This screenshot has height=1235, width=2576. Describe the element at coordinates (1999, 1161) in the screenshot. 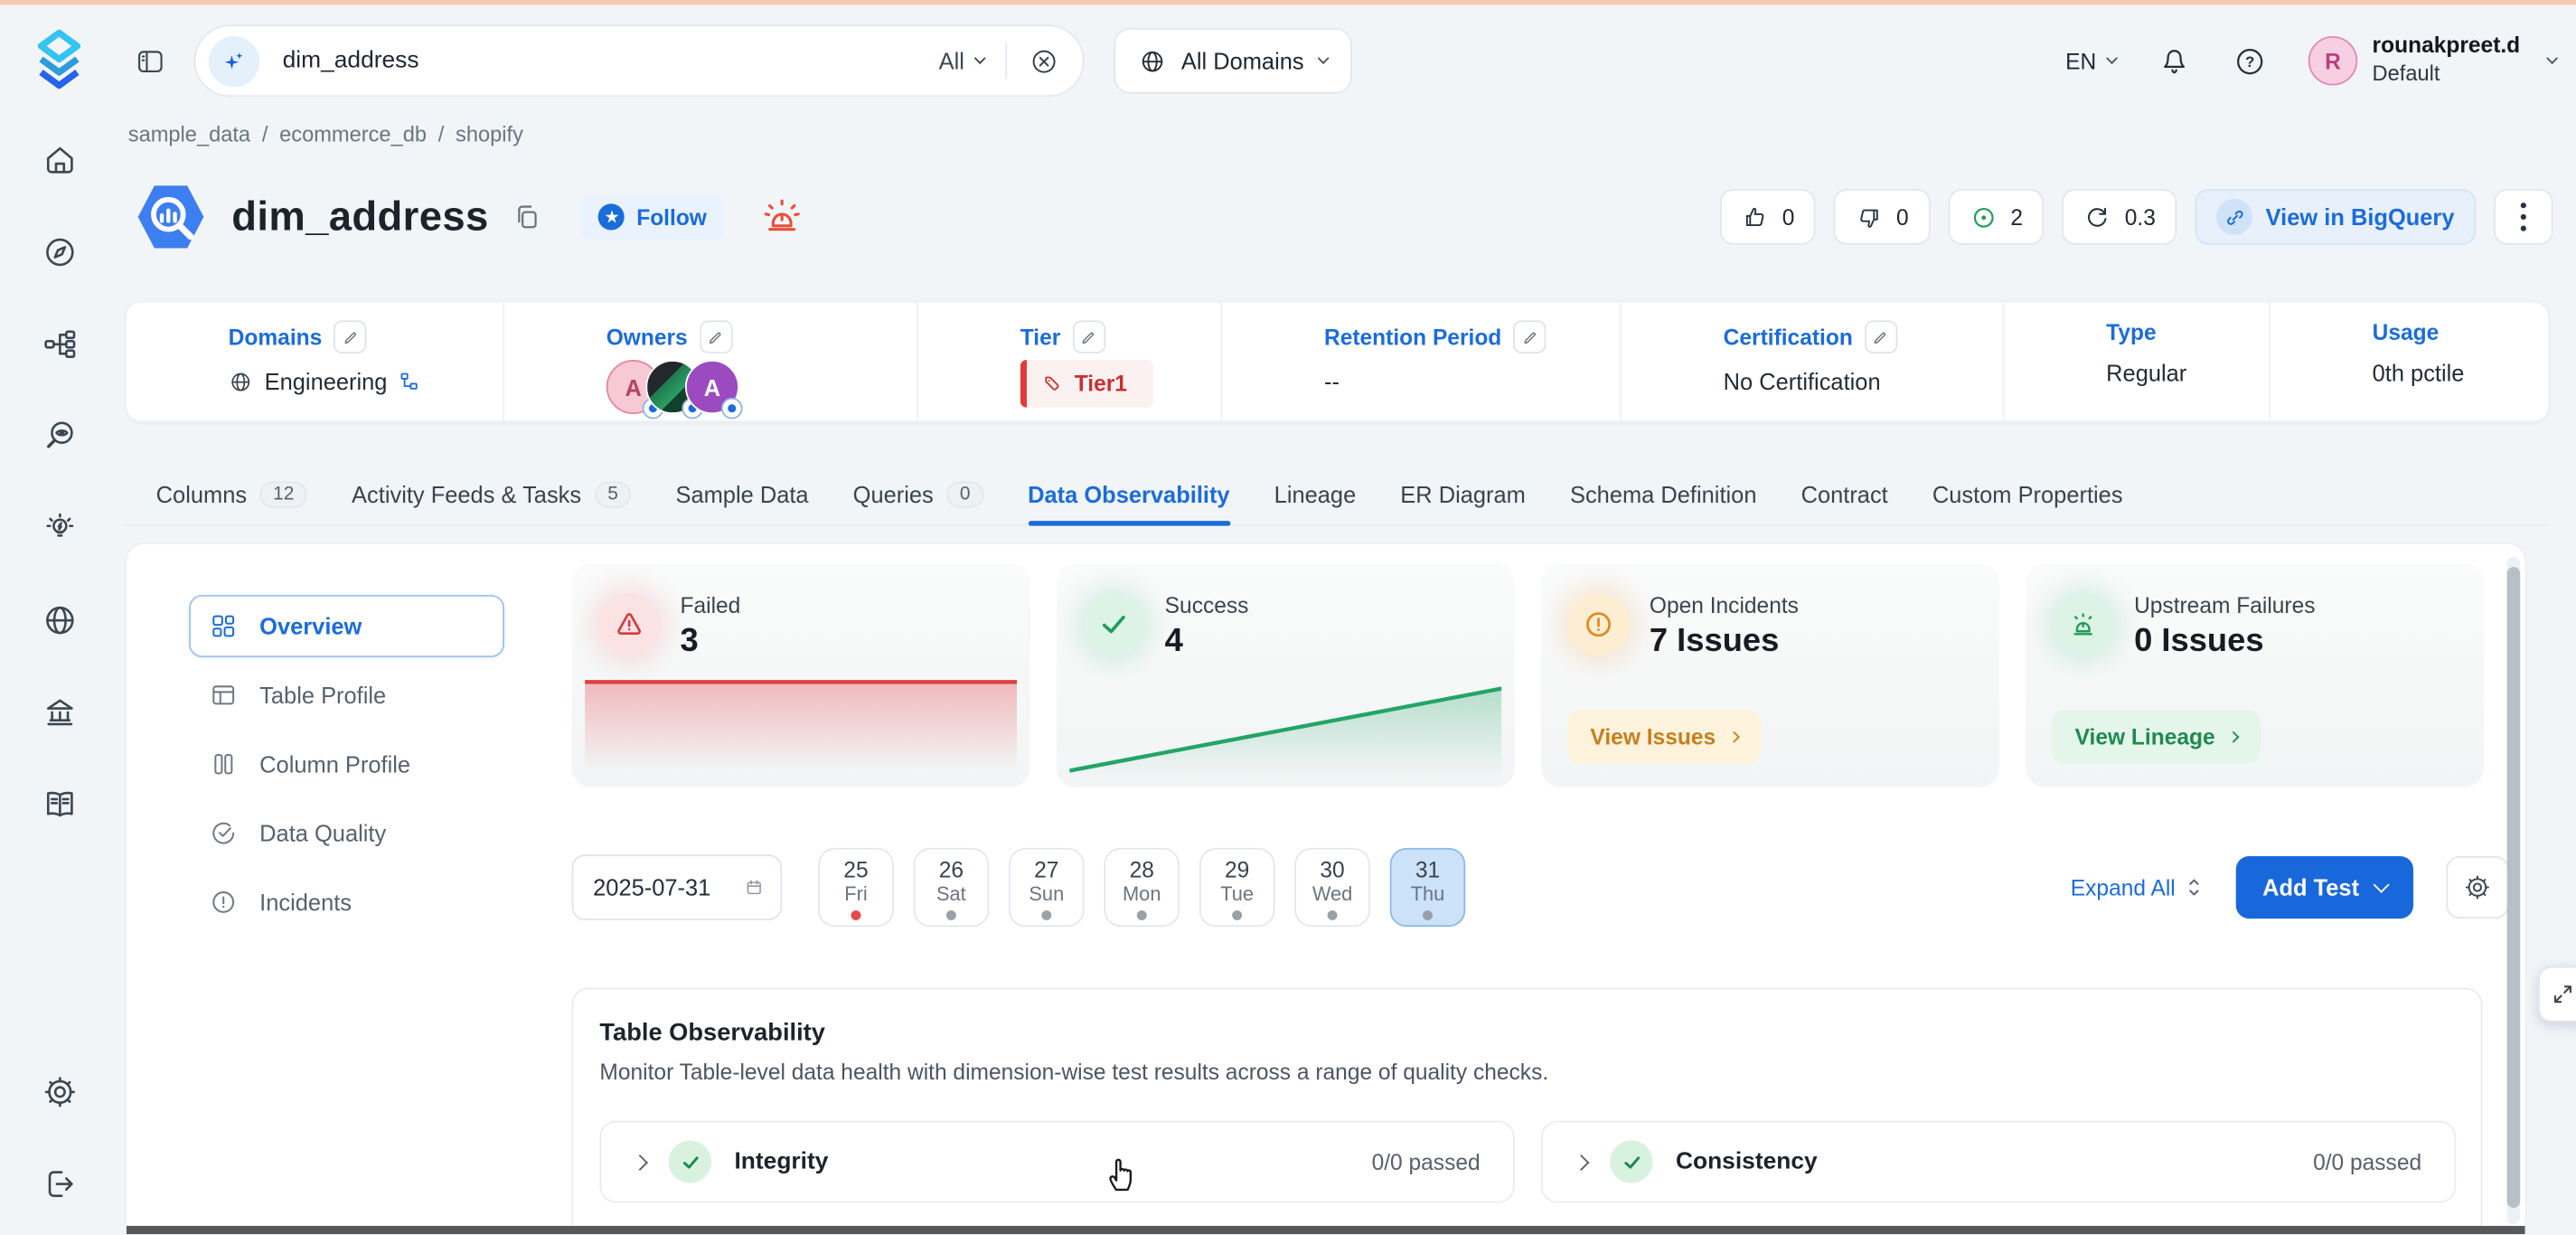

I see `dimension-row-consistency: Consistency 0/0 passed` at that location.